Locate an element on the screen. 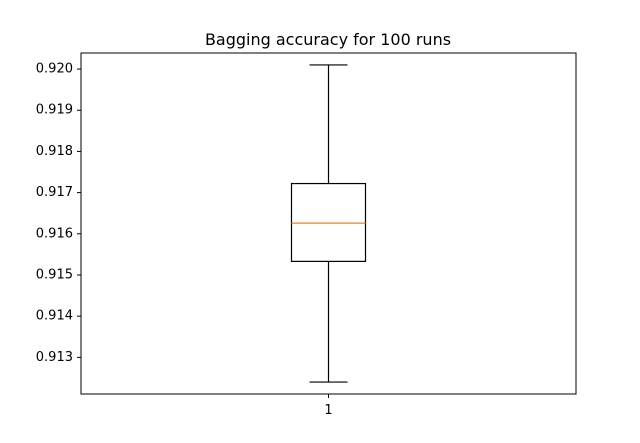 This screenshot has width=640, height=443. y-tick-label: 0.920 is located at coordinates (54, 69).